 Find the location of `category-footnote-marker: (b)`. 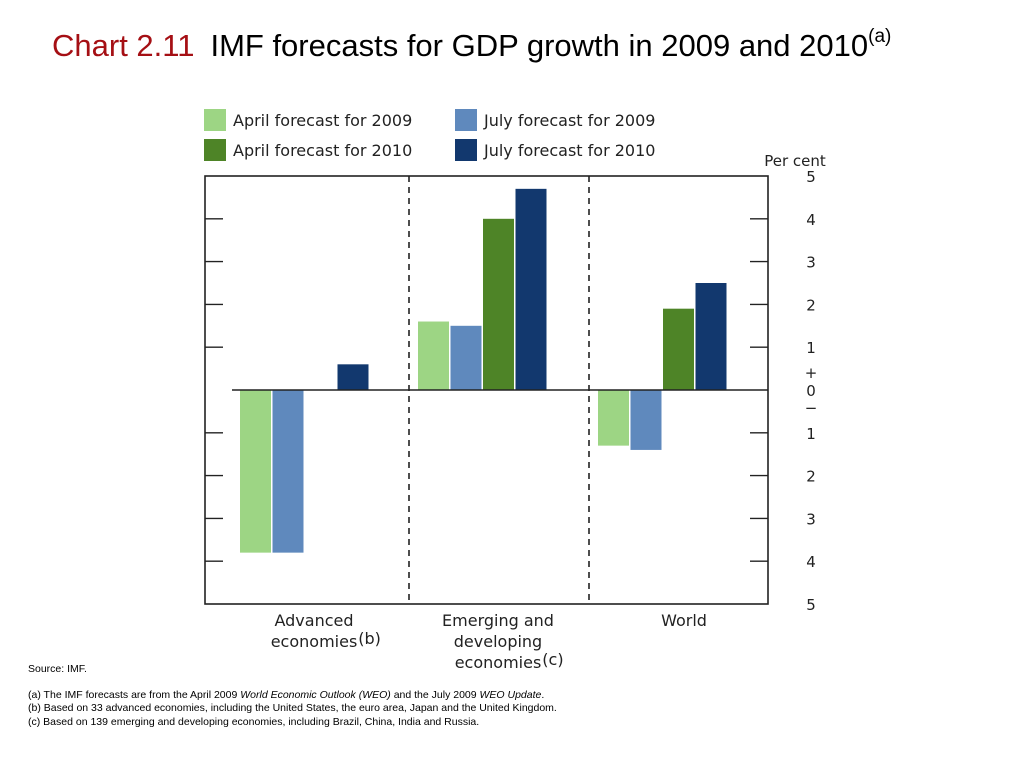

category-footnote-marker: (b) is located at coordinates (369, 638).